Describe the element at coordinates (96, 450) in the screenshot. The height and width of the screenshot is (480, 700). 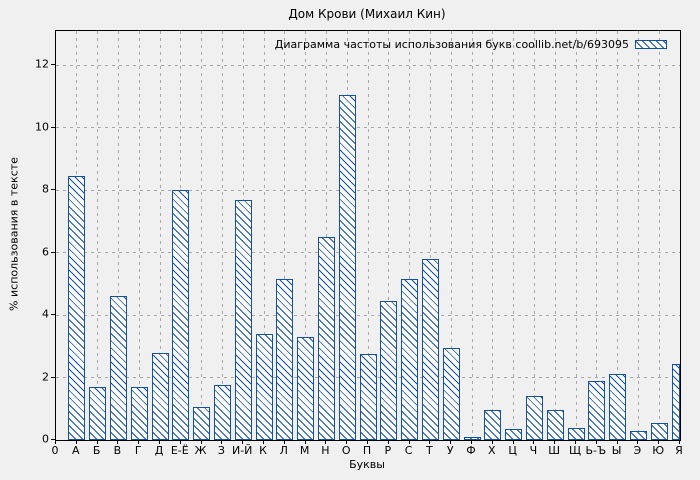
I see `x-tick-label: Б` at that location.